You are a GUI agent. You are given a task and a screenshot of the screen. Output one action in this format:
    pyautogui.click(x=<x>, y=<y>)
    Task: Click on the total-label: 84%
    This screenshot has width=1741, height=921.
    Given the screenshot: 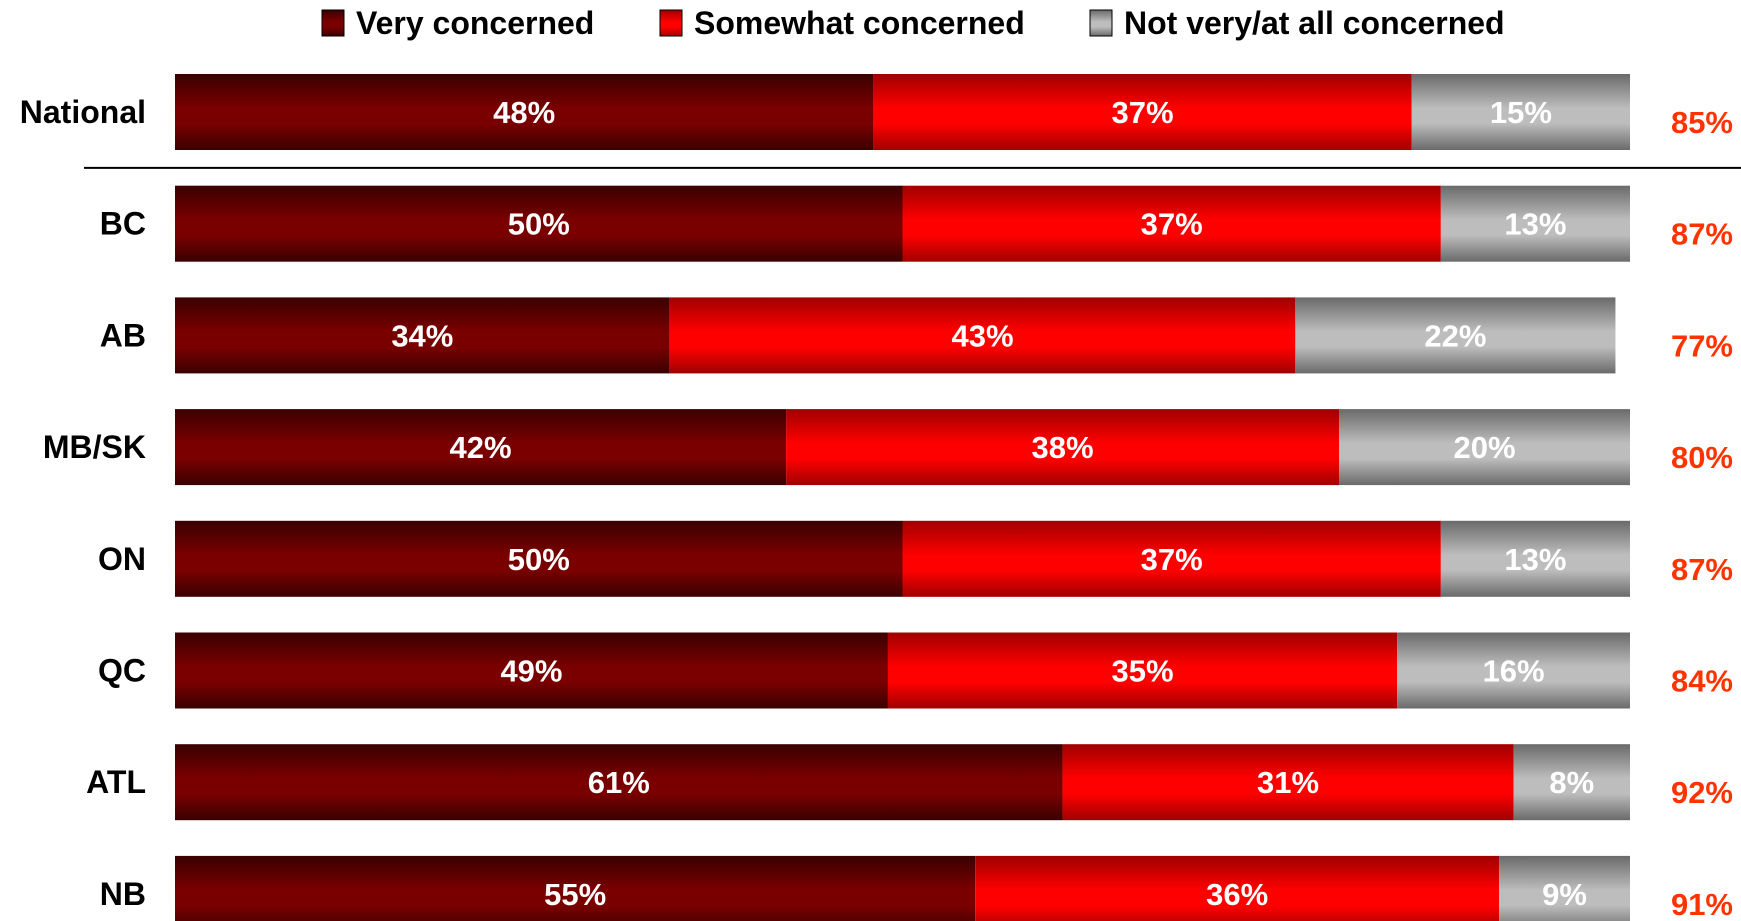 What is the action you would take?
    pyautogui.click(x=1702, y=681)
    